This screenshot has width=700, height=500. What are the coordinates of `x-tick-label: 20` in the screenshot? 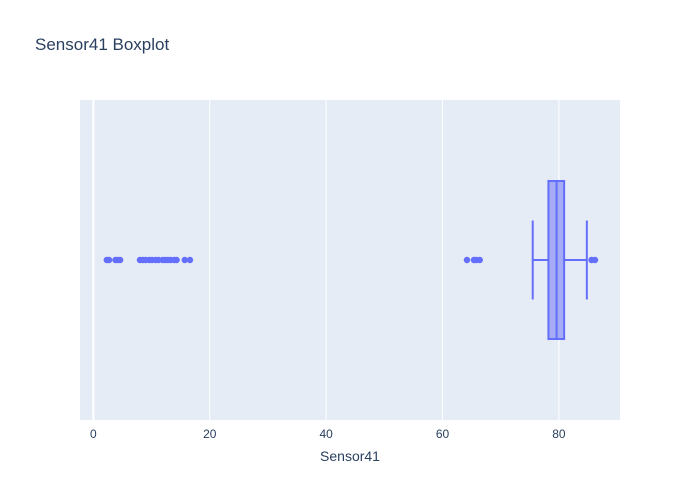 It's located at (210, 434).